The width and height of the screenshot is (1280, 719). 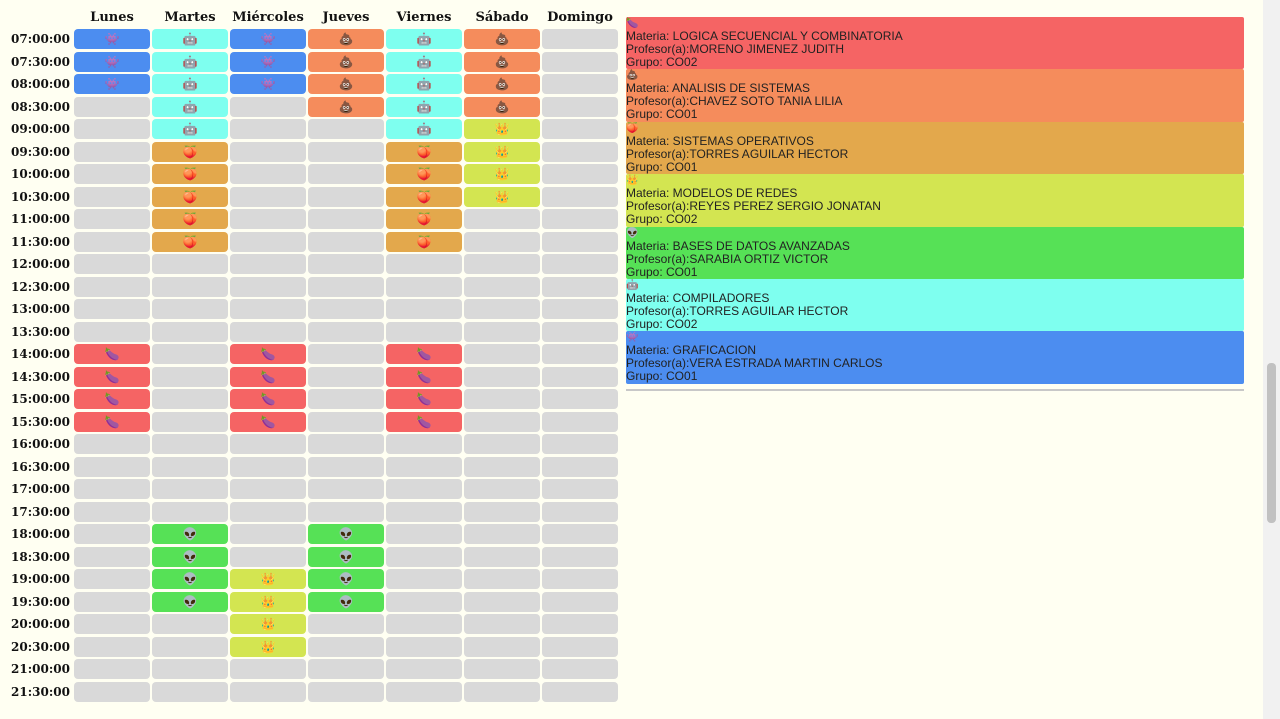 I want to click on scrollbar-track, so click(x=1271, y=359).